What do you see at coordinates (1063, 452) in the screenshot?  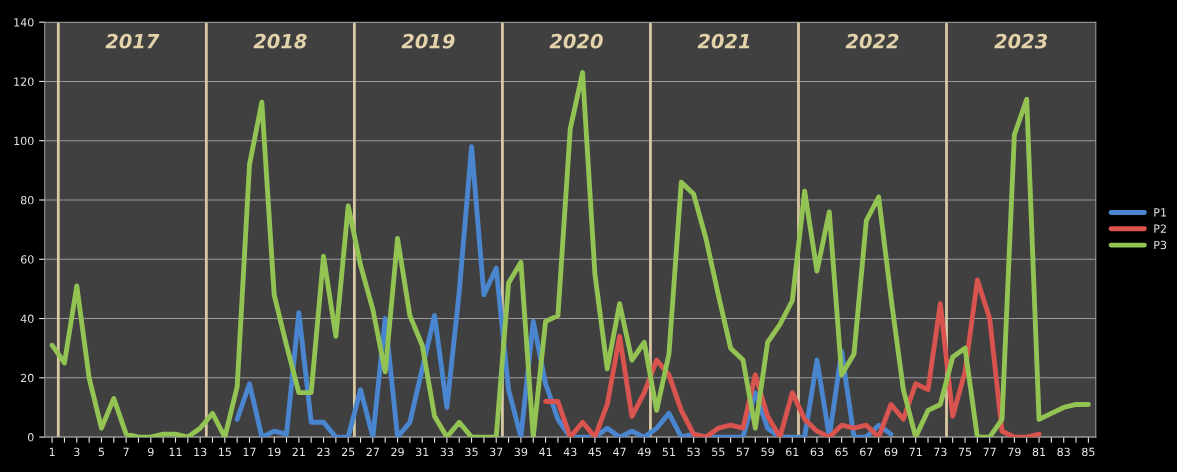 I see `x-tick-label: 83` at bounding box center [1063, 452].